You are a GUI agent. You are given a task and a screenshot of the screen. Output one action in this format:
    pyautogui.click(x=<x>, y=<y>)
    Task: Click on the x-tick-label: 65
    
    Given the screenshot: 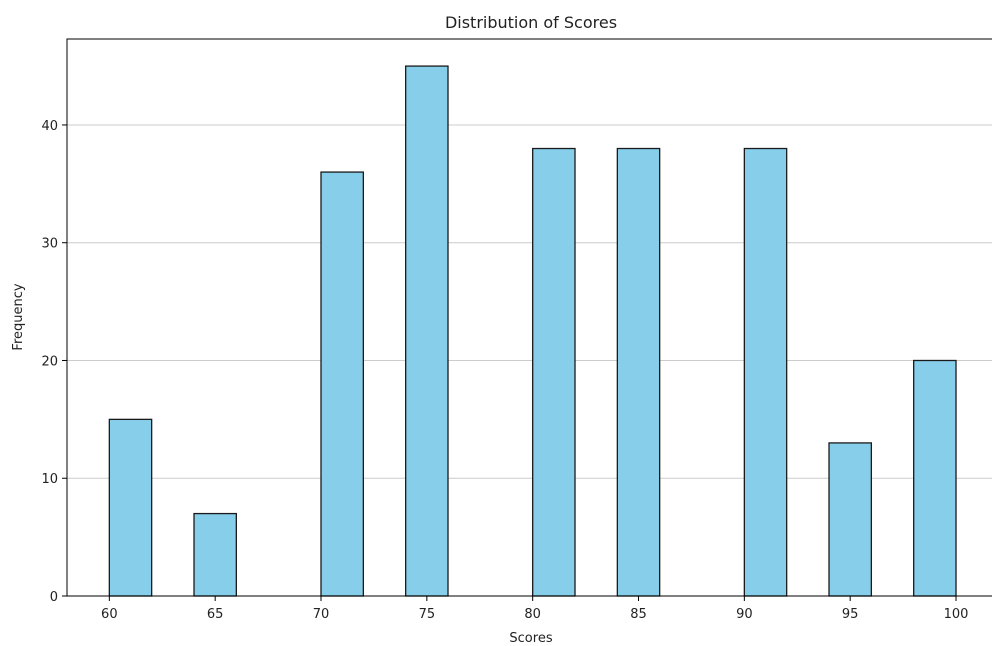 What is the action you would take?
    pyautogui.click(x=215, y=614)
    